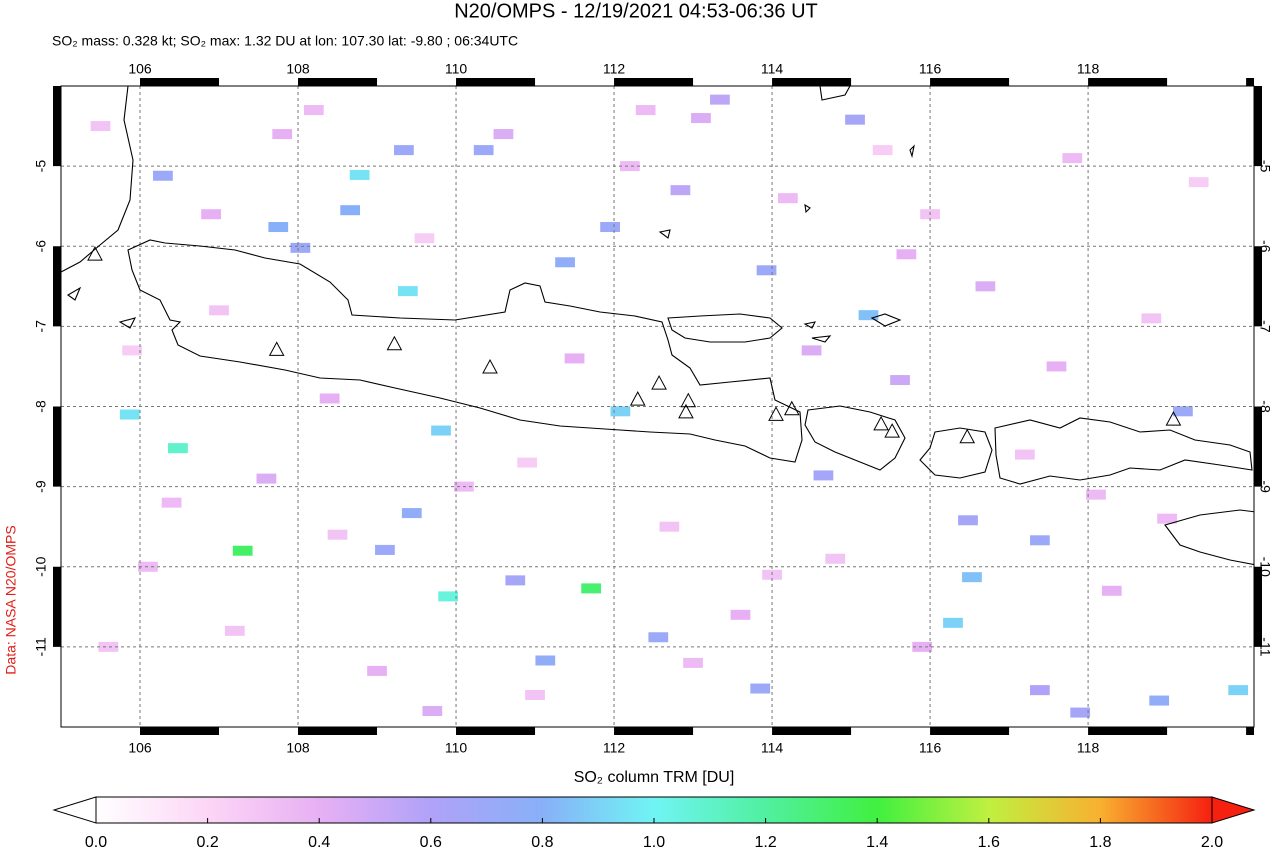  Describe the element at coordinates (636, 11) in the screenshot. I see `chart-title: N20/OMPS - 12/19/2021 04:53-06:36 UT` at that location.